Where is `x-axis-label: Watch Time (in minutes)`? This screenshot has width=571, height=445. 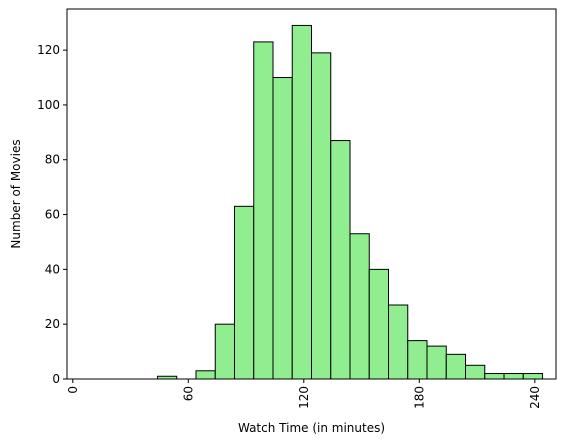
x-axis-label: Watch Time (in minutes) is located at coordinates (311, 428).